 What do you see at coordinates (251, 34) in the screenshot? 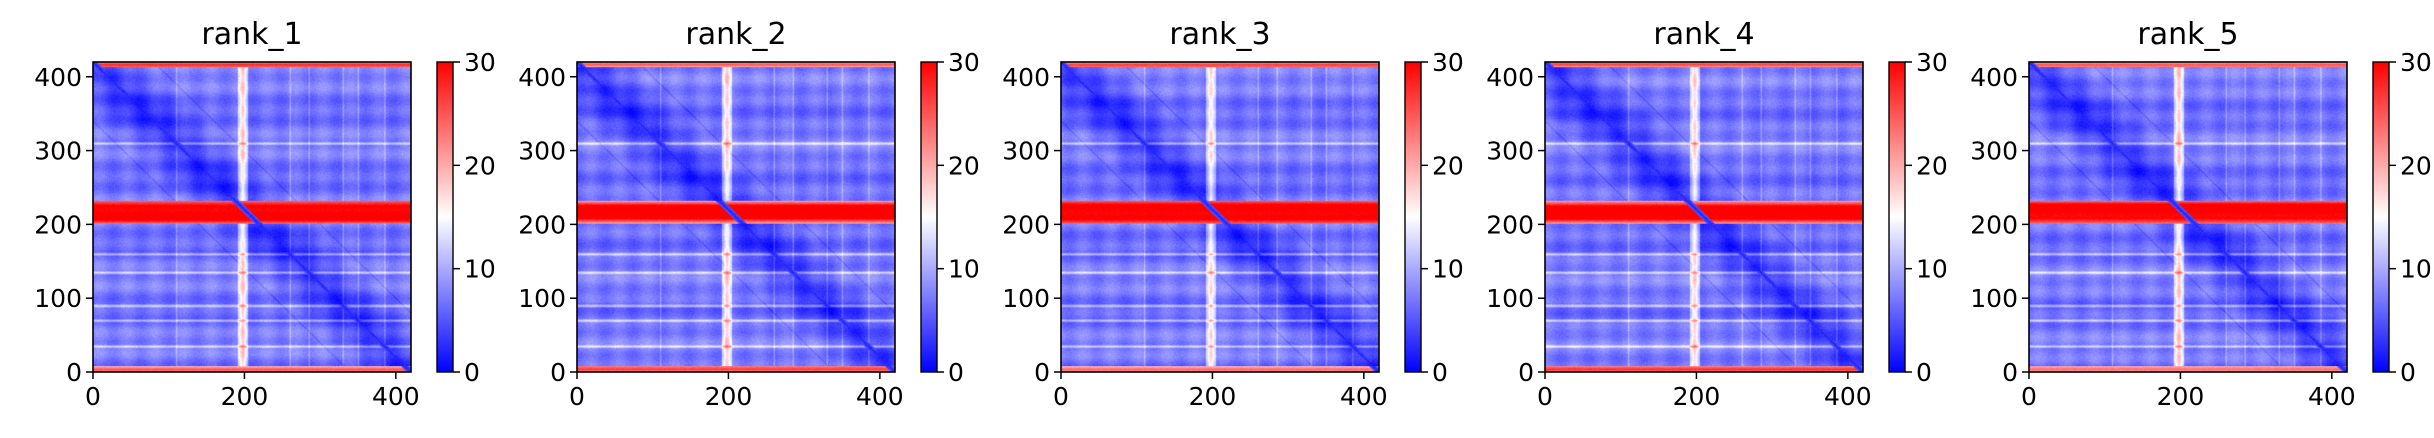
I see `panel-title: rank_1` at bounding box center [251, 34].